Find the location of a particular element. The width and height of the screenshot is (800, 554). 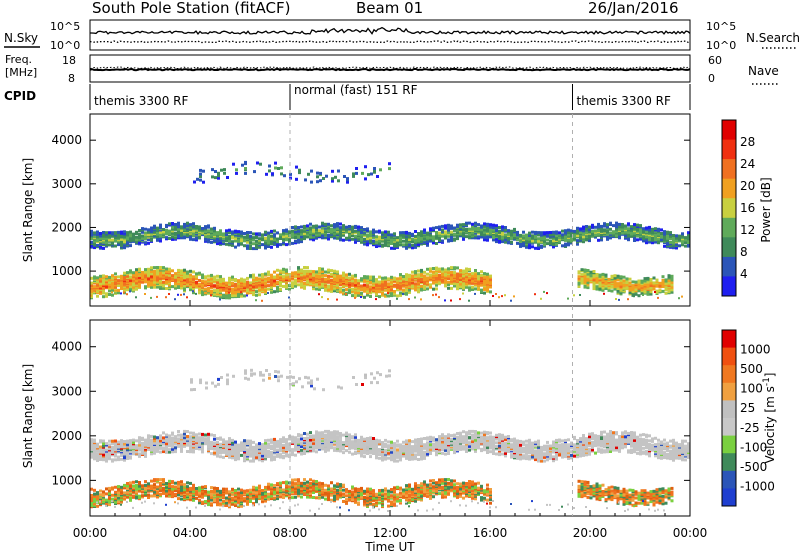

noise-search-label: N.Search is located at coordinates (773, 38).